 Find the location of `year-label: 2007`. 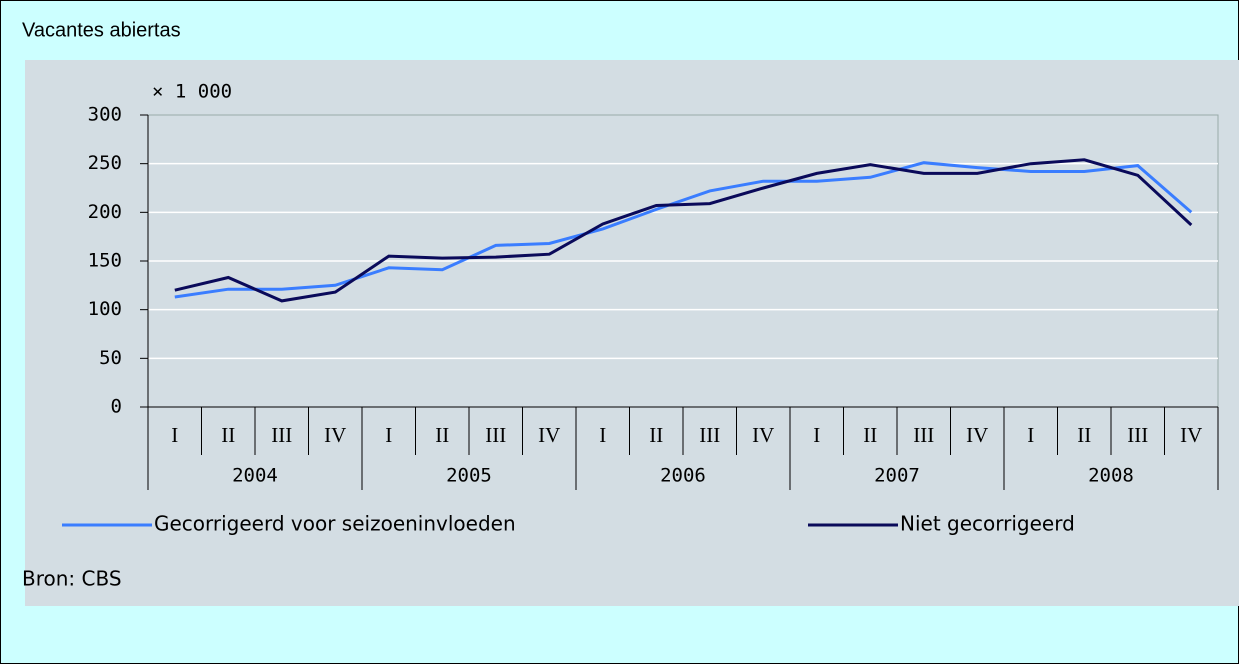

year-label: 2007 is located at coordinates (897, 476).